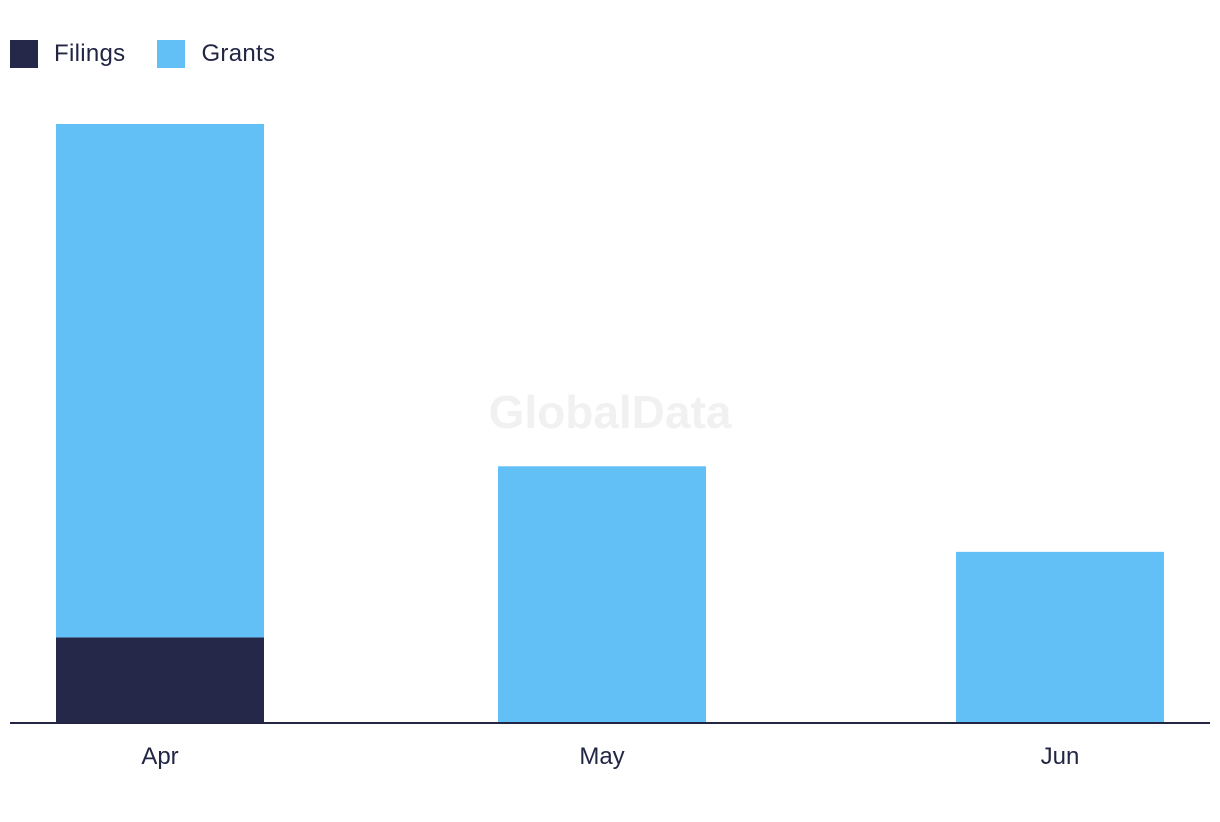 This screenshot has width=1220, height=822. I want to click on bar-filings-apr, so click(160, 680).